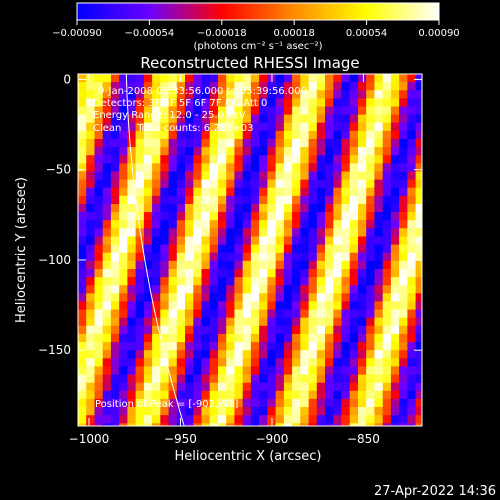 The image size is (500, 500). Describe the element at coordinates (89, 439) in the screenshot. I see `x-tick-label: −1000` at that location.